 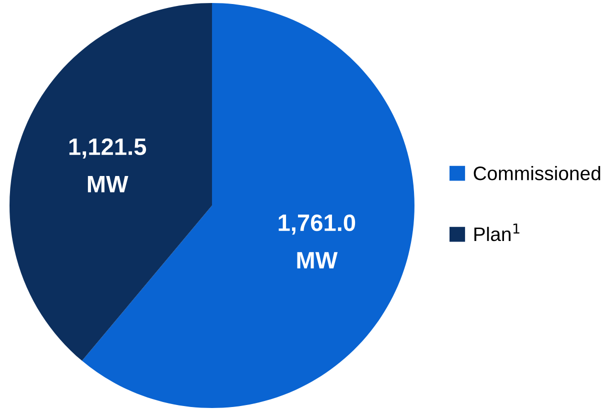 What do you see at coordinates (497, 233) in the screenshot?
I see `legend-label: Plan$^{1}$` at bounding box center [497, 233].